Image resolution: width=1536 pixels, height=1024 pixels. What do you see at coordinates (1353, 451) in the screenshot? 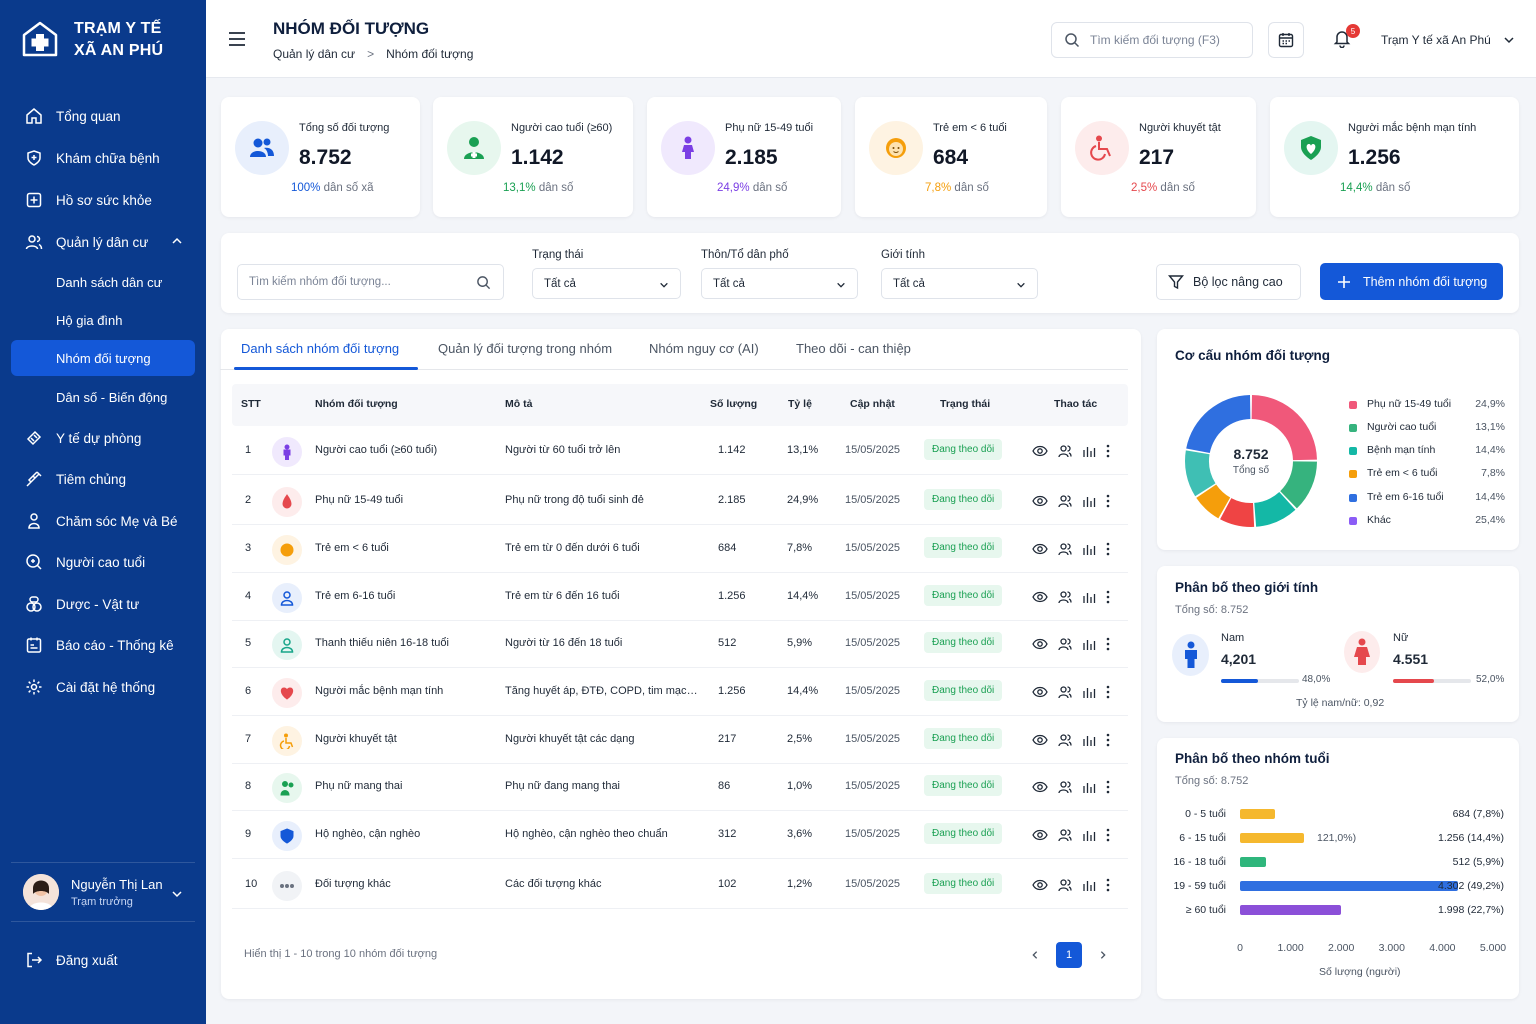
I see `legend-swatch` at bounding box center [1353, 451].